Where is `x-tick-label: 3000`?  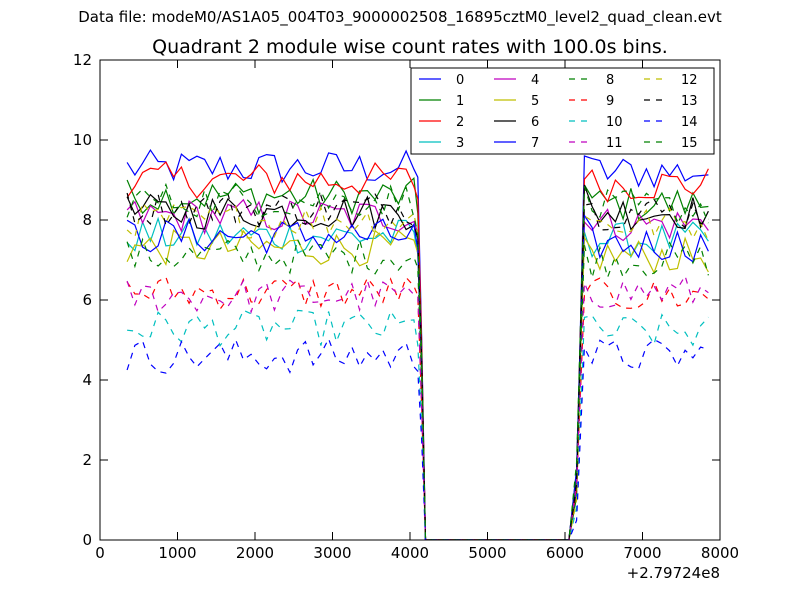
x-tick-label: 3000 is located at coordinates (332, 553).